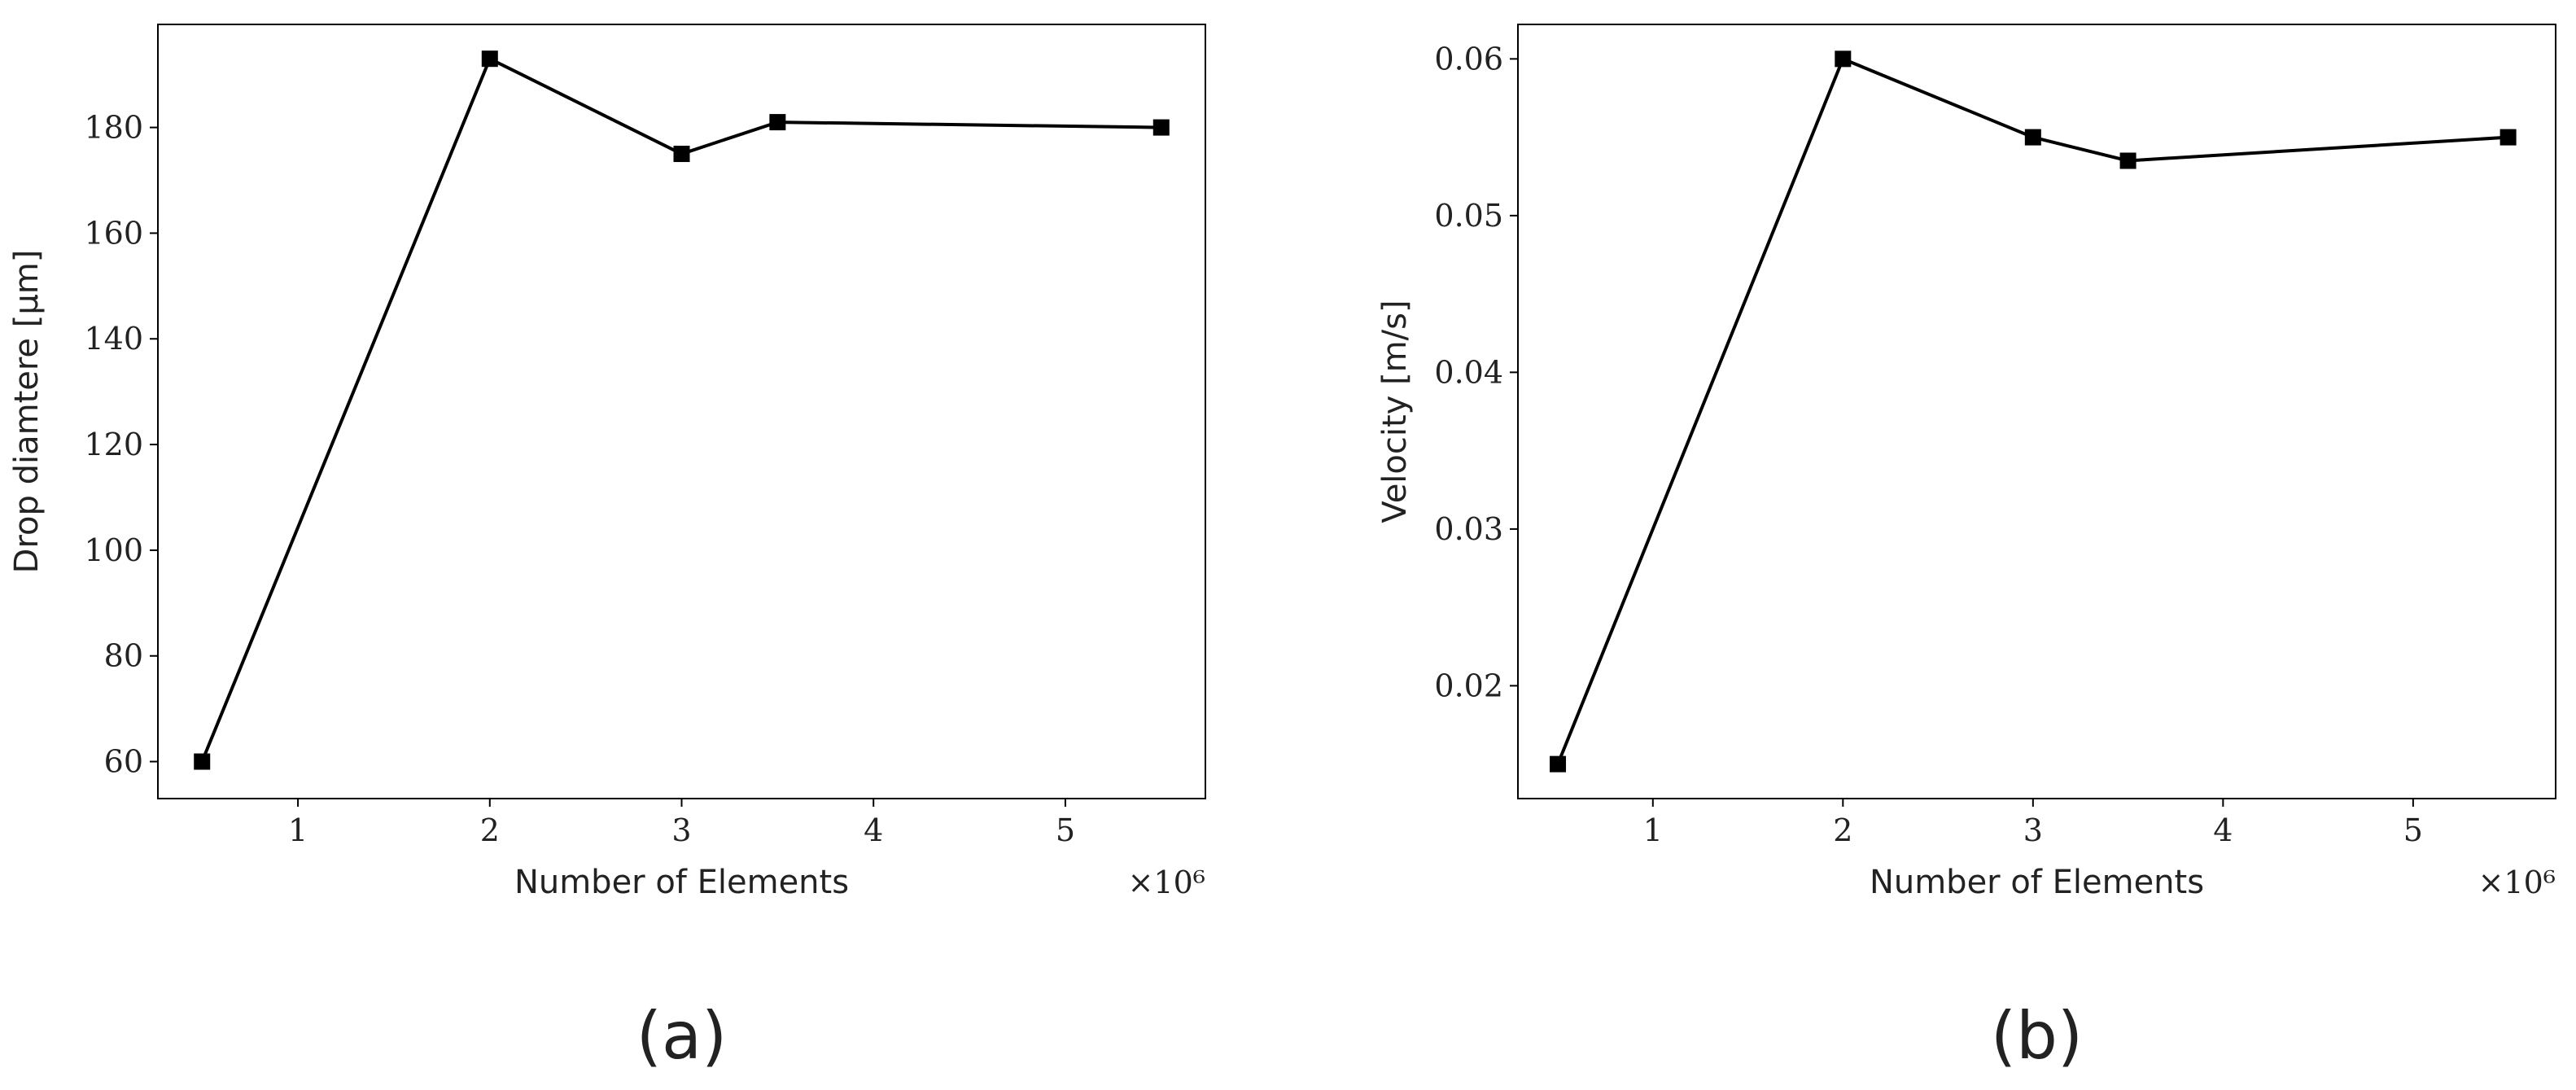 Image resolution: width=2576 pixels, height=1090 pixels. Describe the element at coordinates (113, 233) in the screenshot. I see `y-tick-label: 160` at that location.